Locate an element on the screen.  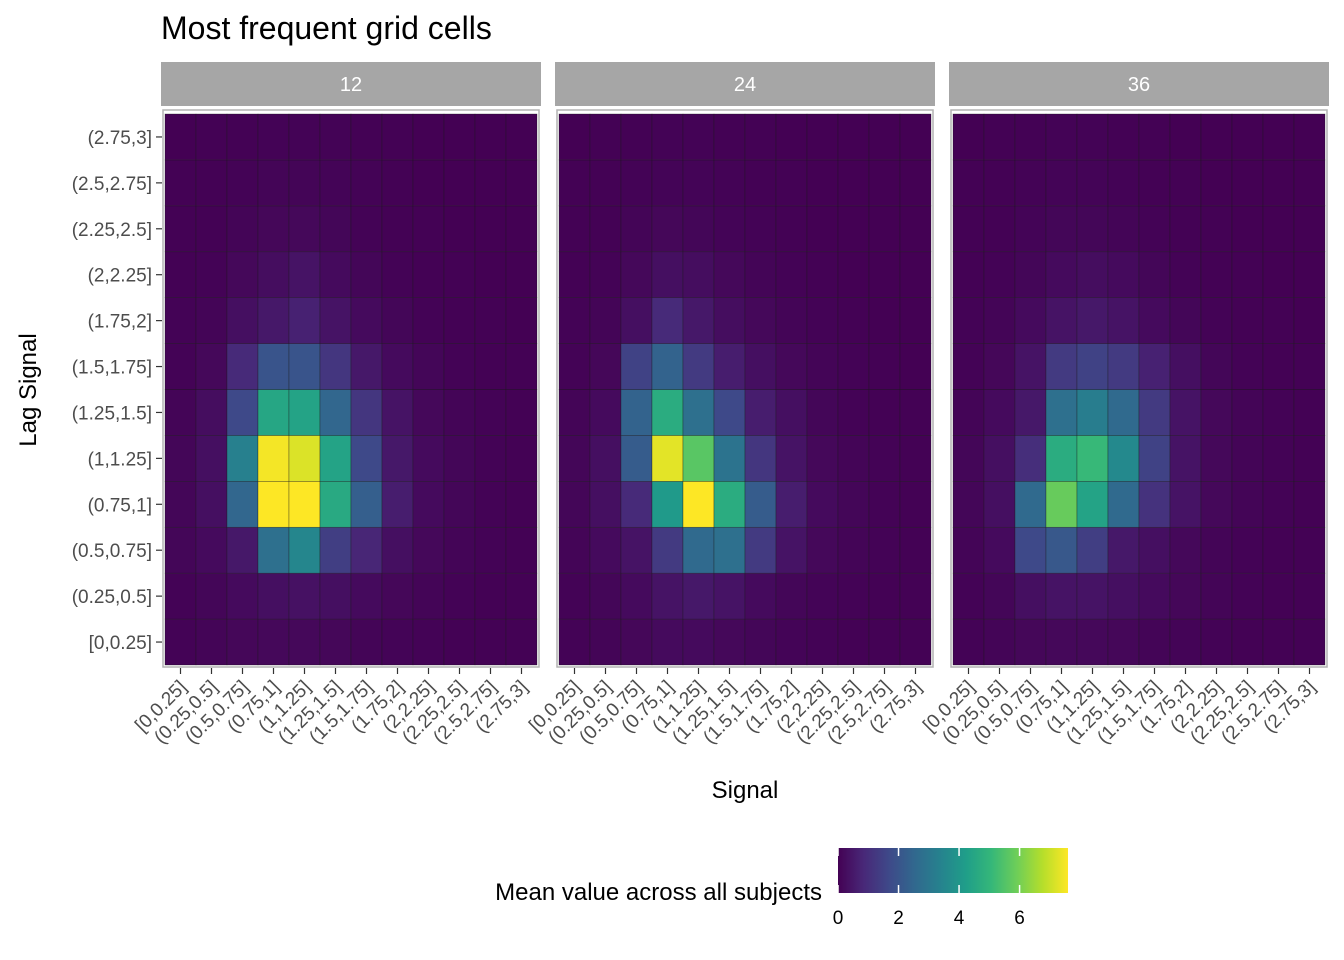
heatmap-cell: (2.25,2.5] × (0.75,1]: 0.08 is located at coordinates (1247, 504).